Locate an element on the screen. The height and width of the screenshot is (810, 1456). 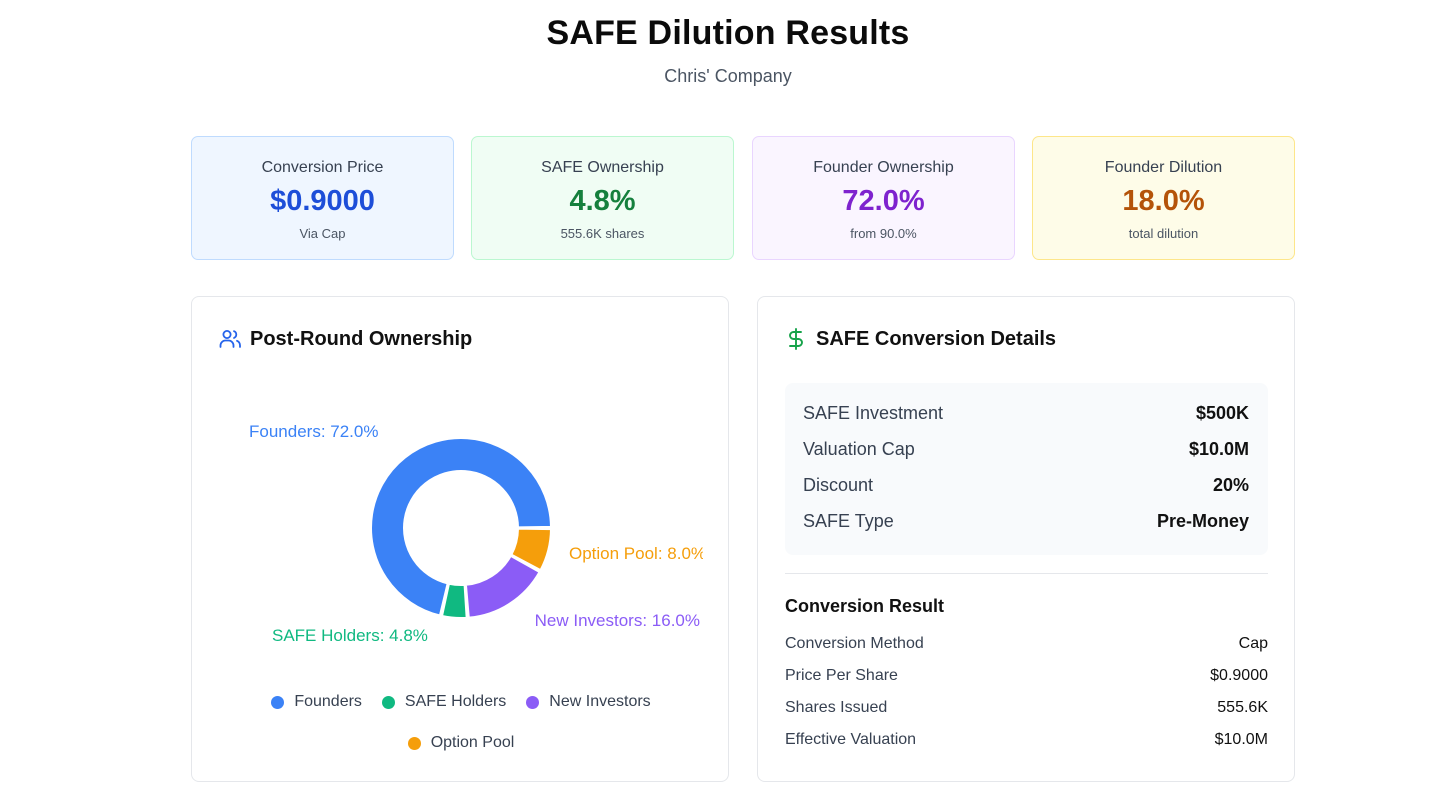
term-value: Pre-Money is located at coordinates (1202, 521).